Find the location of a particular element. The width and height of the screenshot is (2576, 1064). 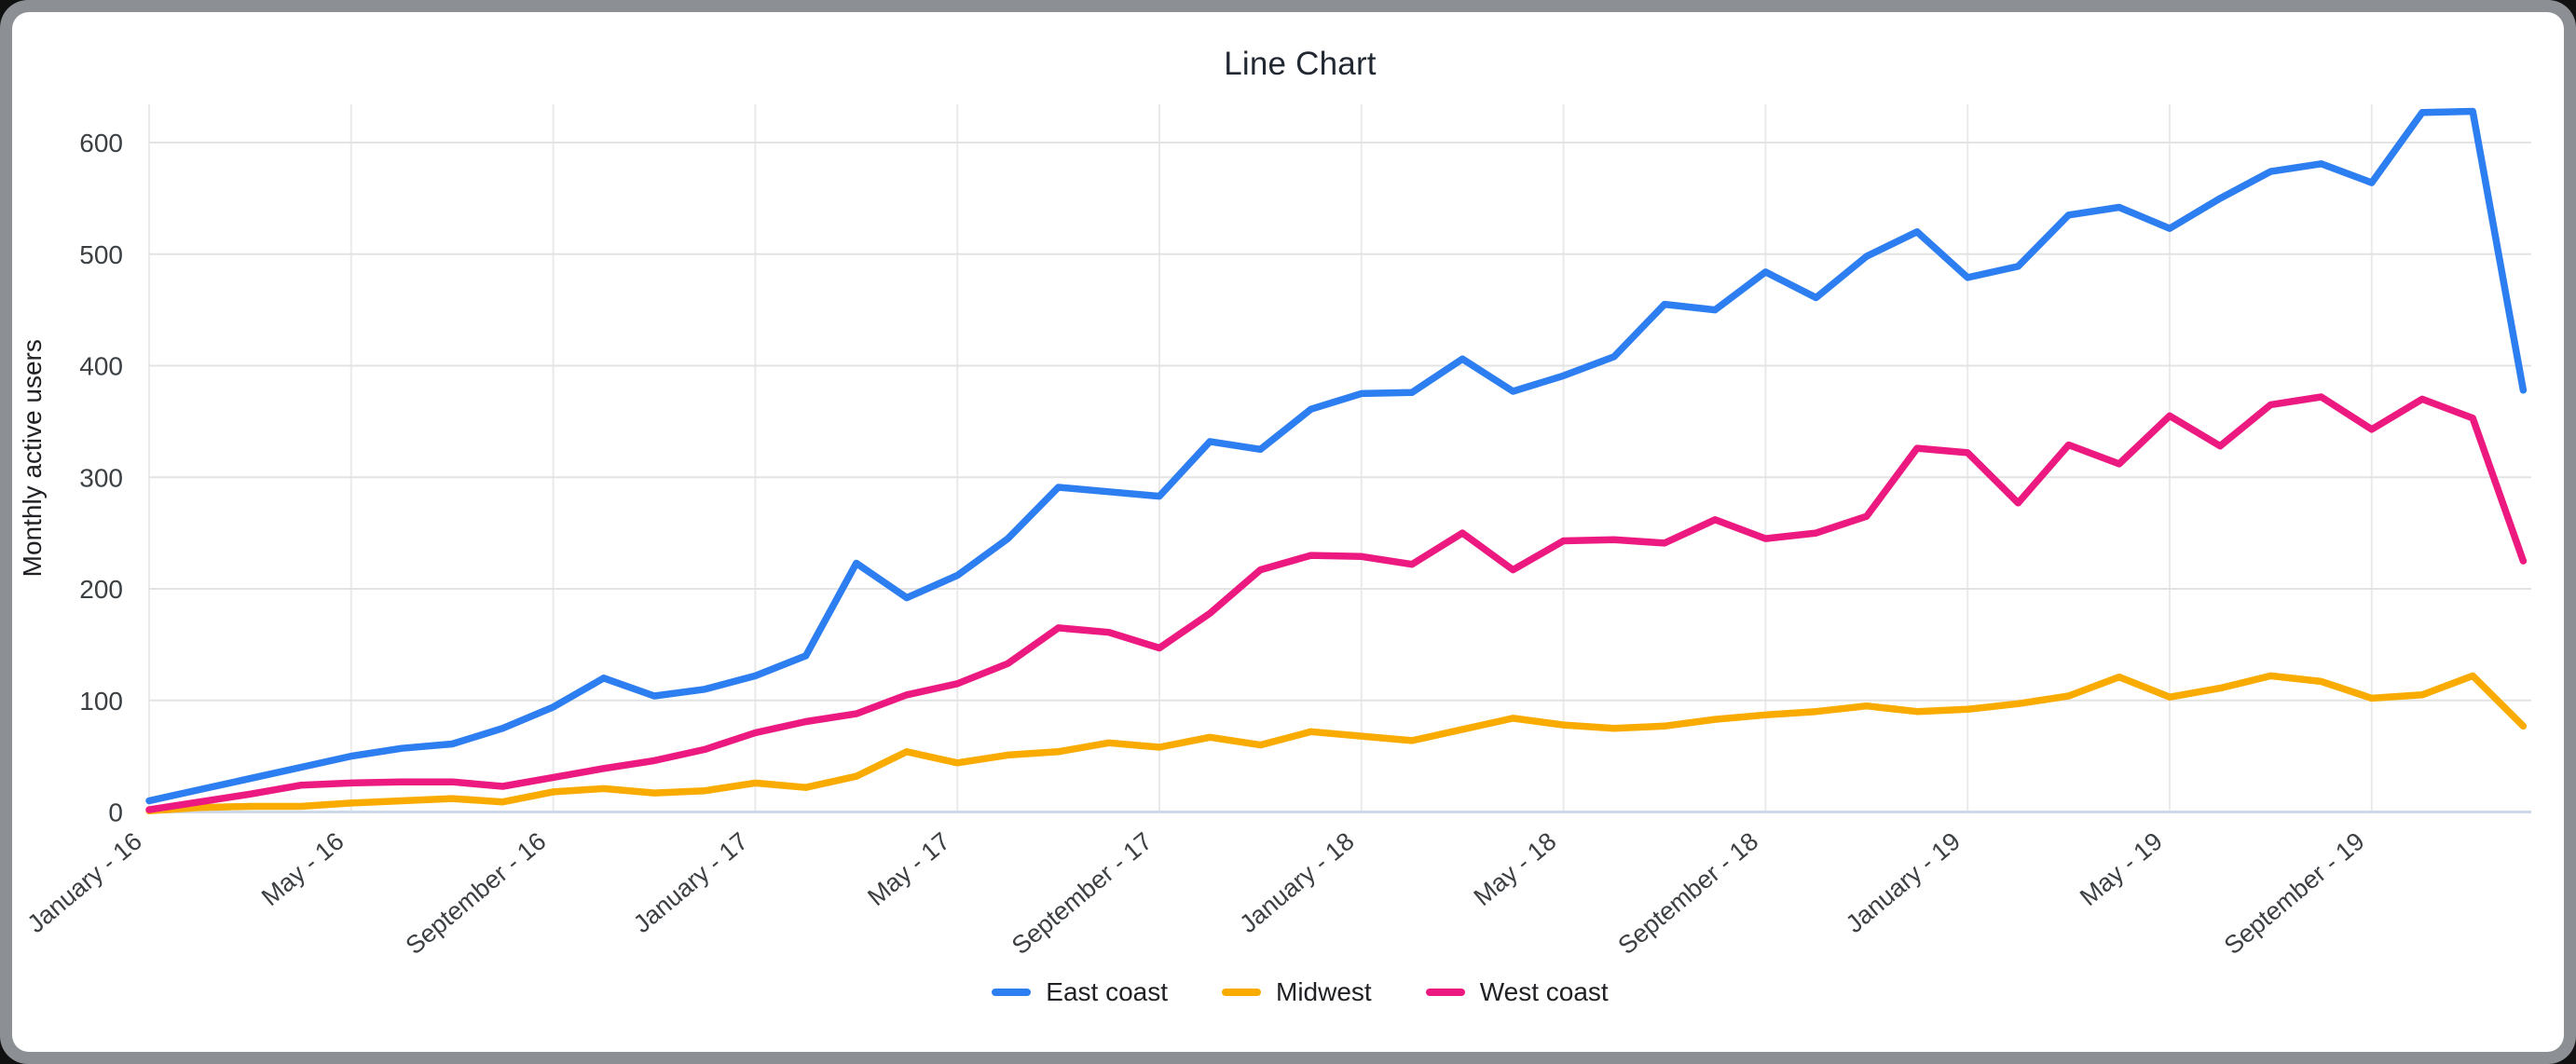

y-tick-label: 200 is located at coordinates (101, 589).